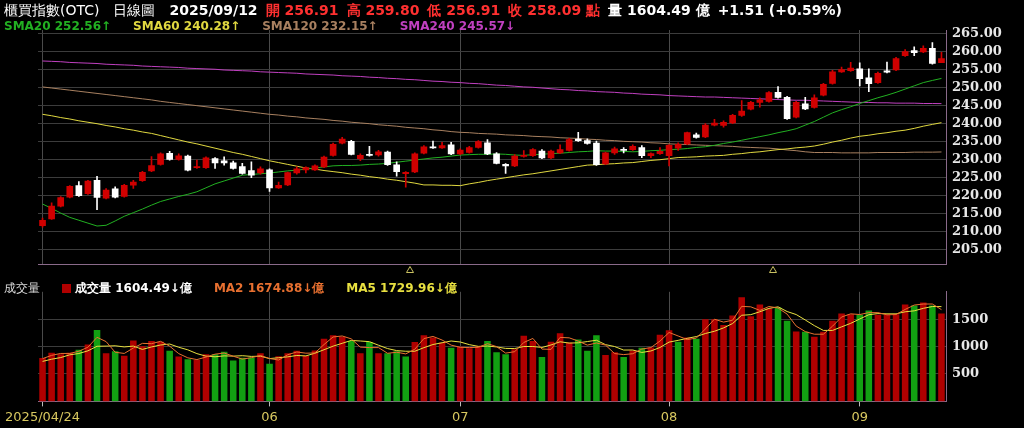  What do you see at coordinates (669, 416) in the screenshot?
I see `x-tick-label: 08` at bounding box center [669, 416].